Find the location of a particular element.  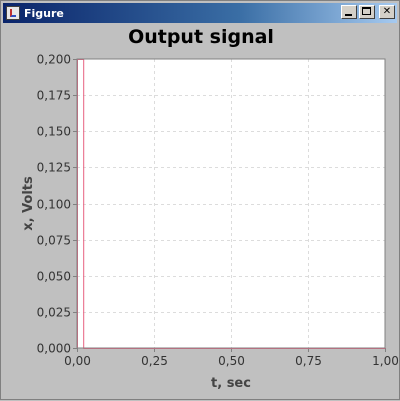

java-cup-icon is located at coordinates (13, 13).